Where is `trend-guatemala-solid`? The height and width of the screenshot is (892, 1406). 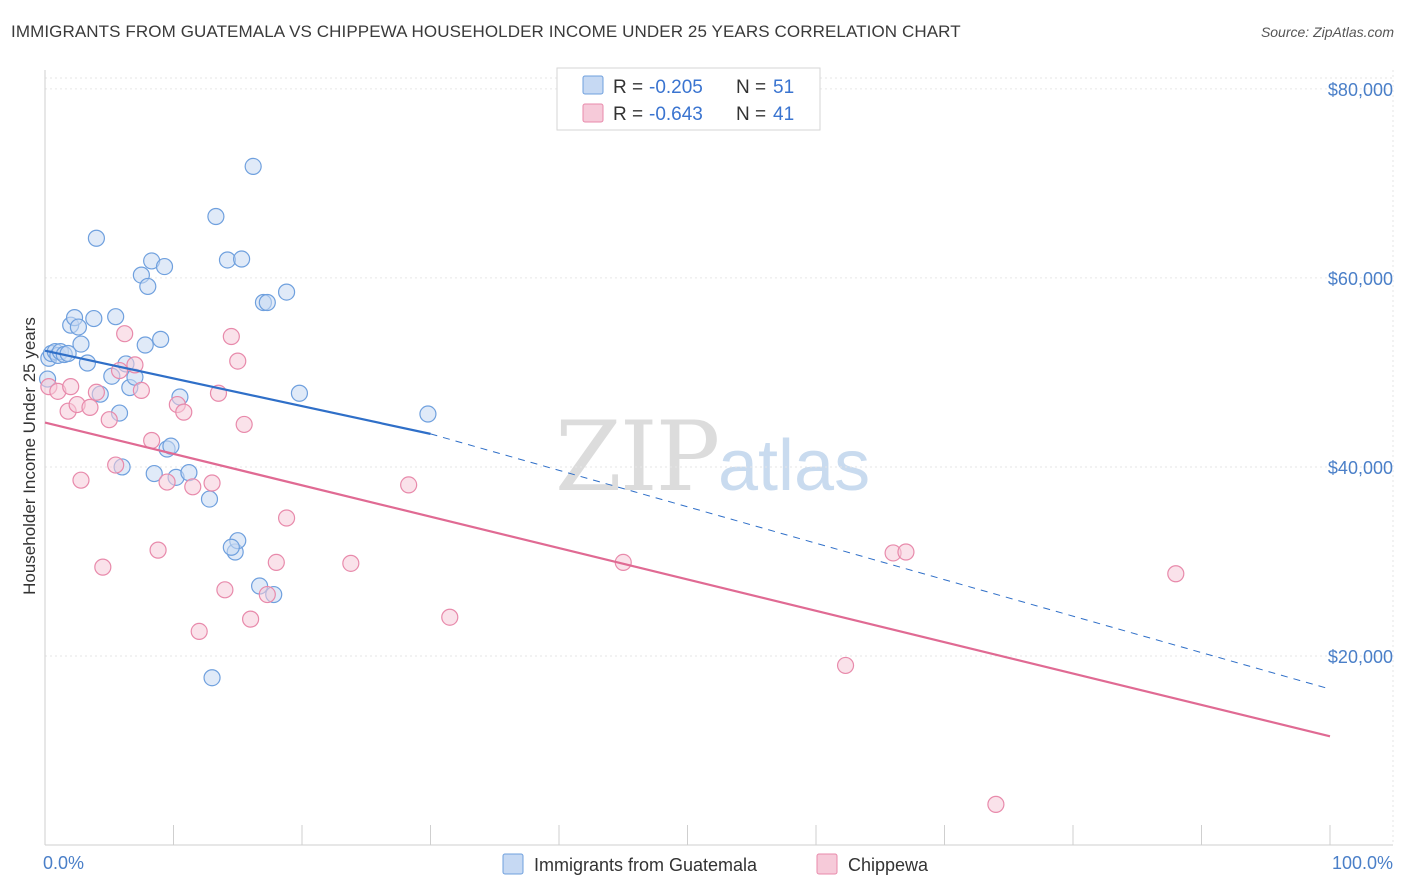 trend-guatemala-solid is located at coordinates (237, 392).